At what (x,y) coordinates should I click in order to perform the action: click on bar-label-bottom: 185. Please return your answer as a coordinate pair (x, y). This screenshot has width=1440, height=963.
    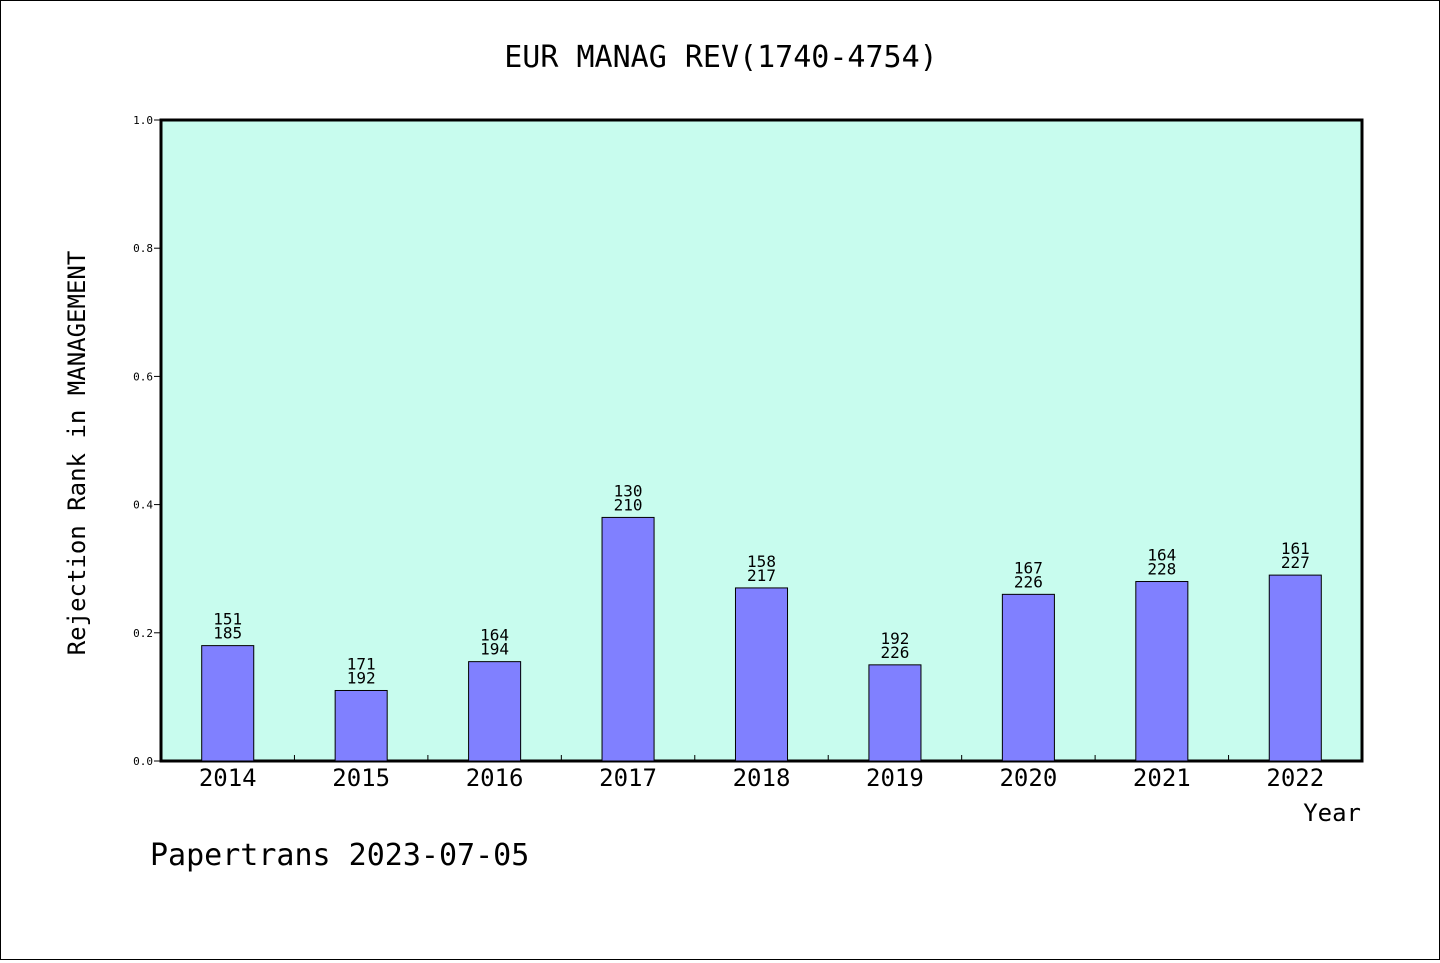
    Looking at the image, I should click on (227, 633).